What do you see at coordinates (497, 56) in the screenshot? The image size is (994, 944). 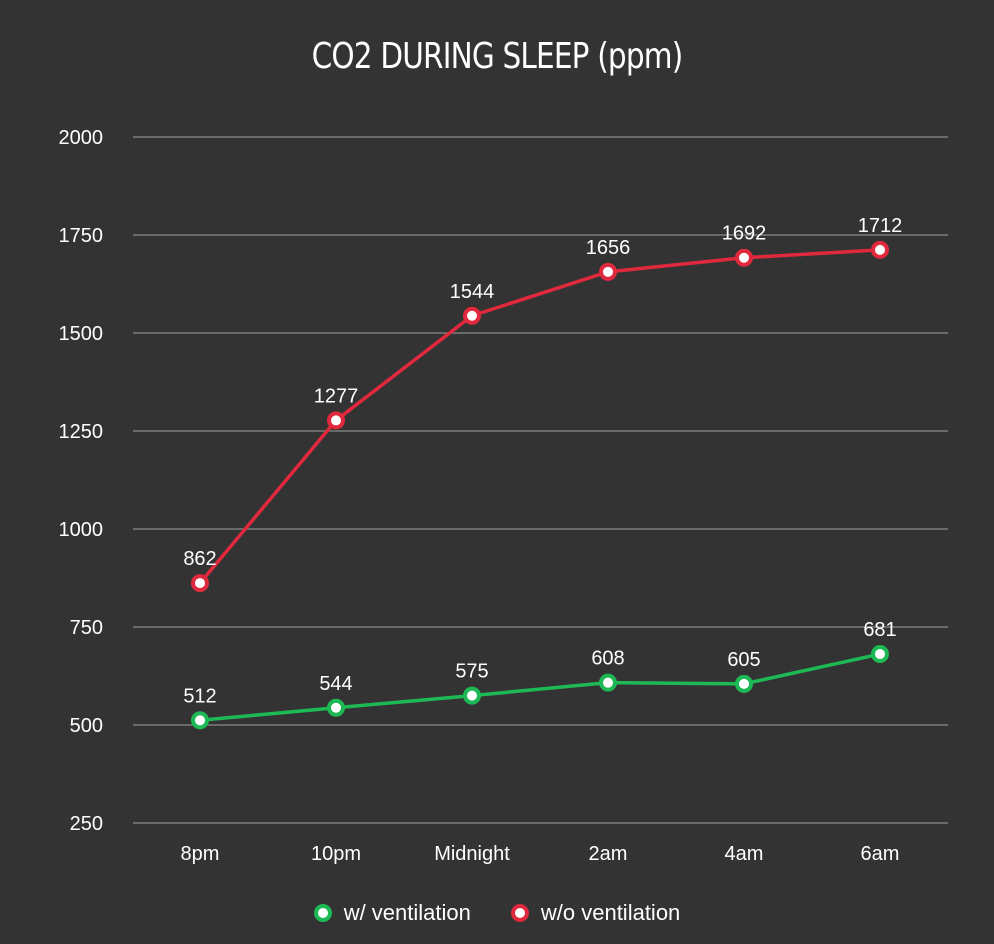 I see `chart-title: CO2 DURING SLEEP (ppm)` at bounding box center [497, 56].